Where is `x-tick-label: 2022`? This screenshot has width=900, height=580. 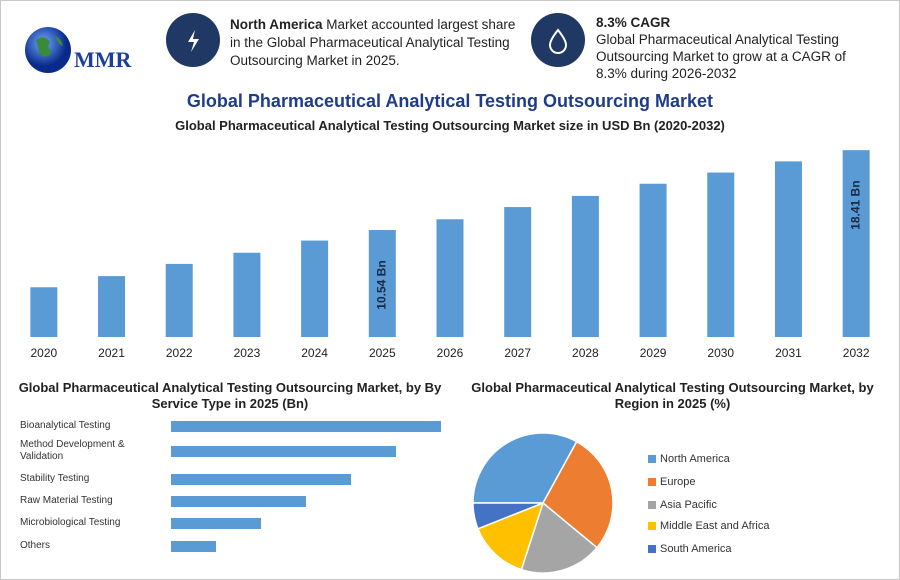
x-tick-label: 2022 is located at coordinates (179, 353).